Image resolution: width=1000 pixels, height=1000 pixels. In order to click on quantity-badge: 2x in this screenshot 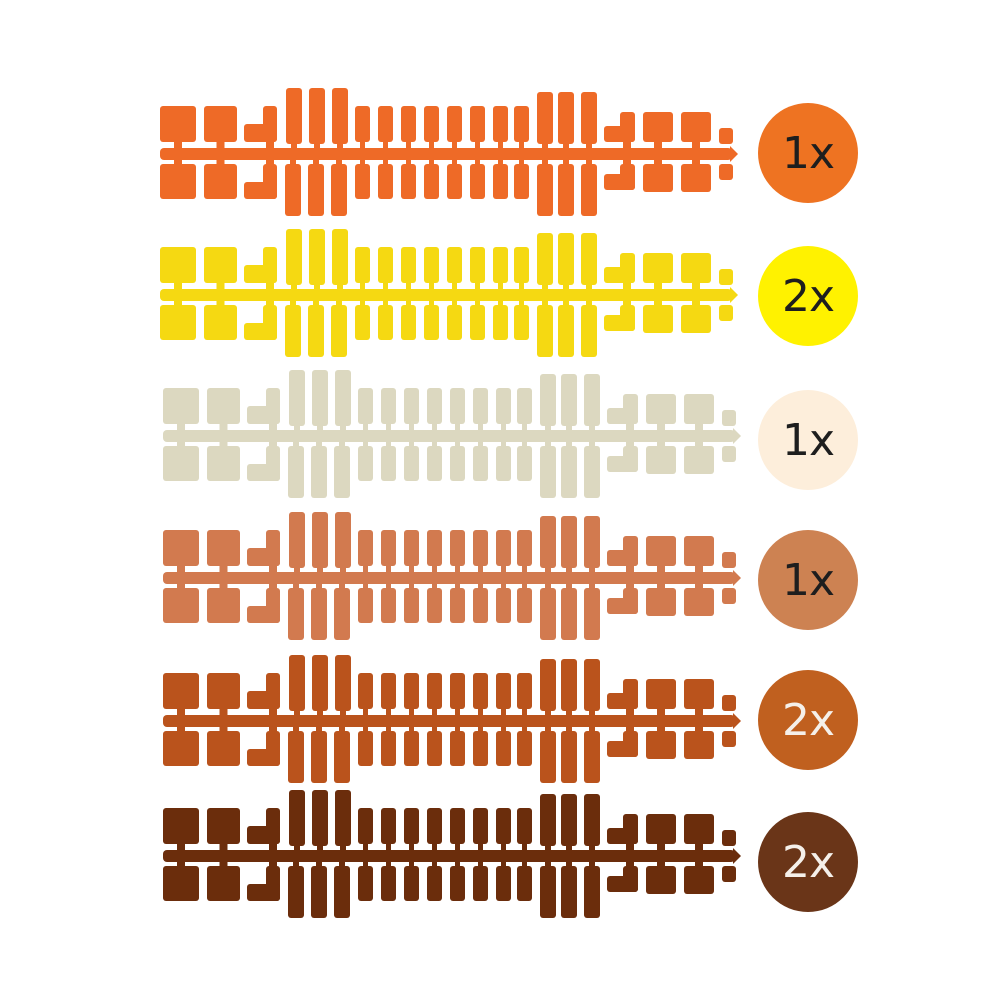, I will do `click(808, 862)`.